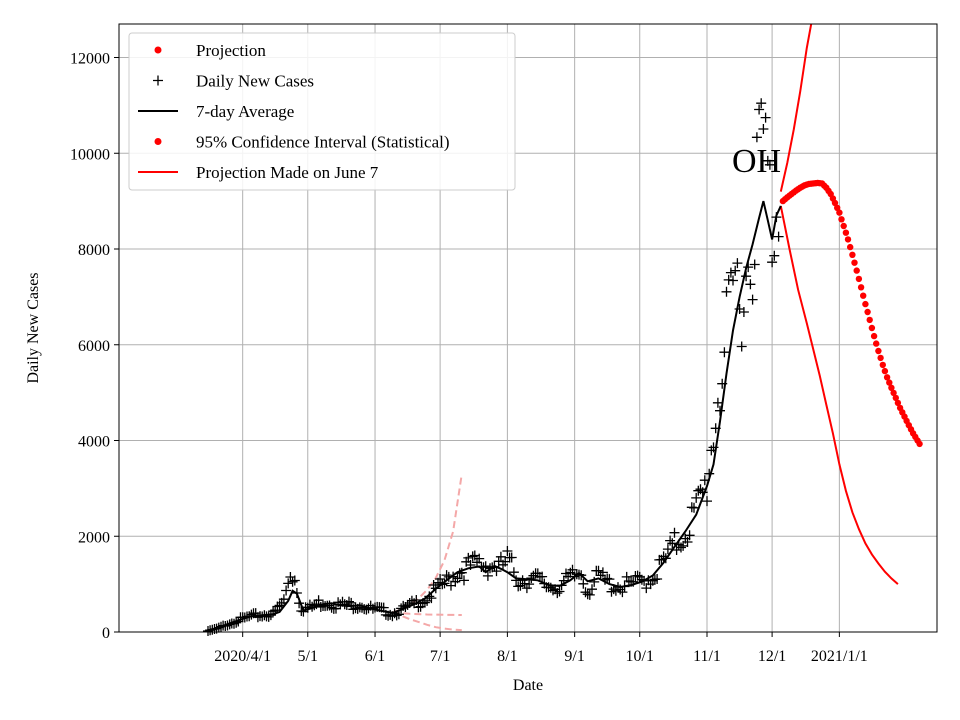  Describe the element at coordinates (158, 80) in the screenshot. I see `legend-plus-marker` at that location.